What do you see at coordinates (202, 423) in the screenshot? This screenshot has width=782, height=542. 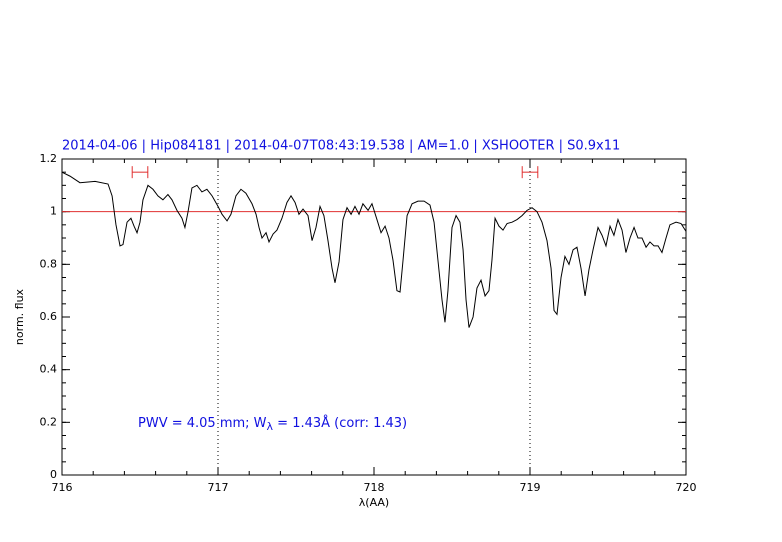 I see `annotation-text: PWV = 4.05 mm; W` at bounding box center [202, 423].